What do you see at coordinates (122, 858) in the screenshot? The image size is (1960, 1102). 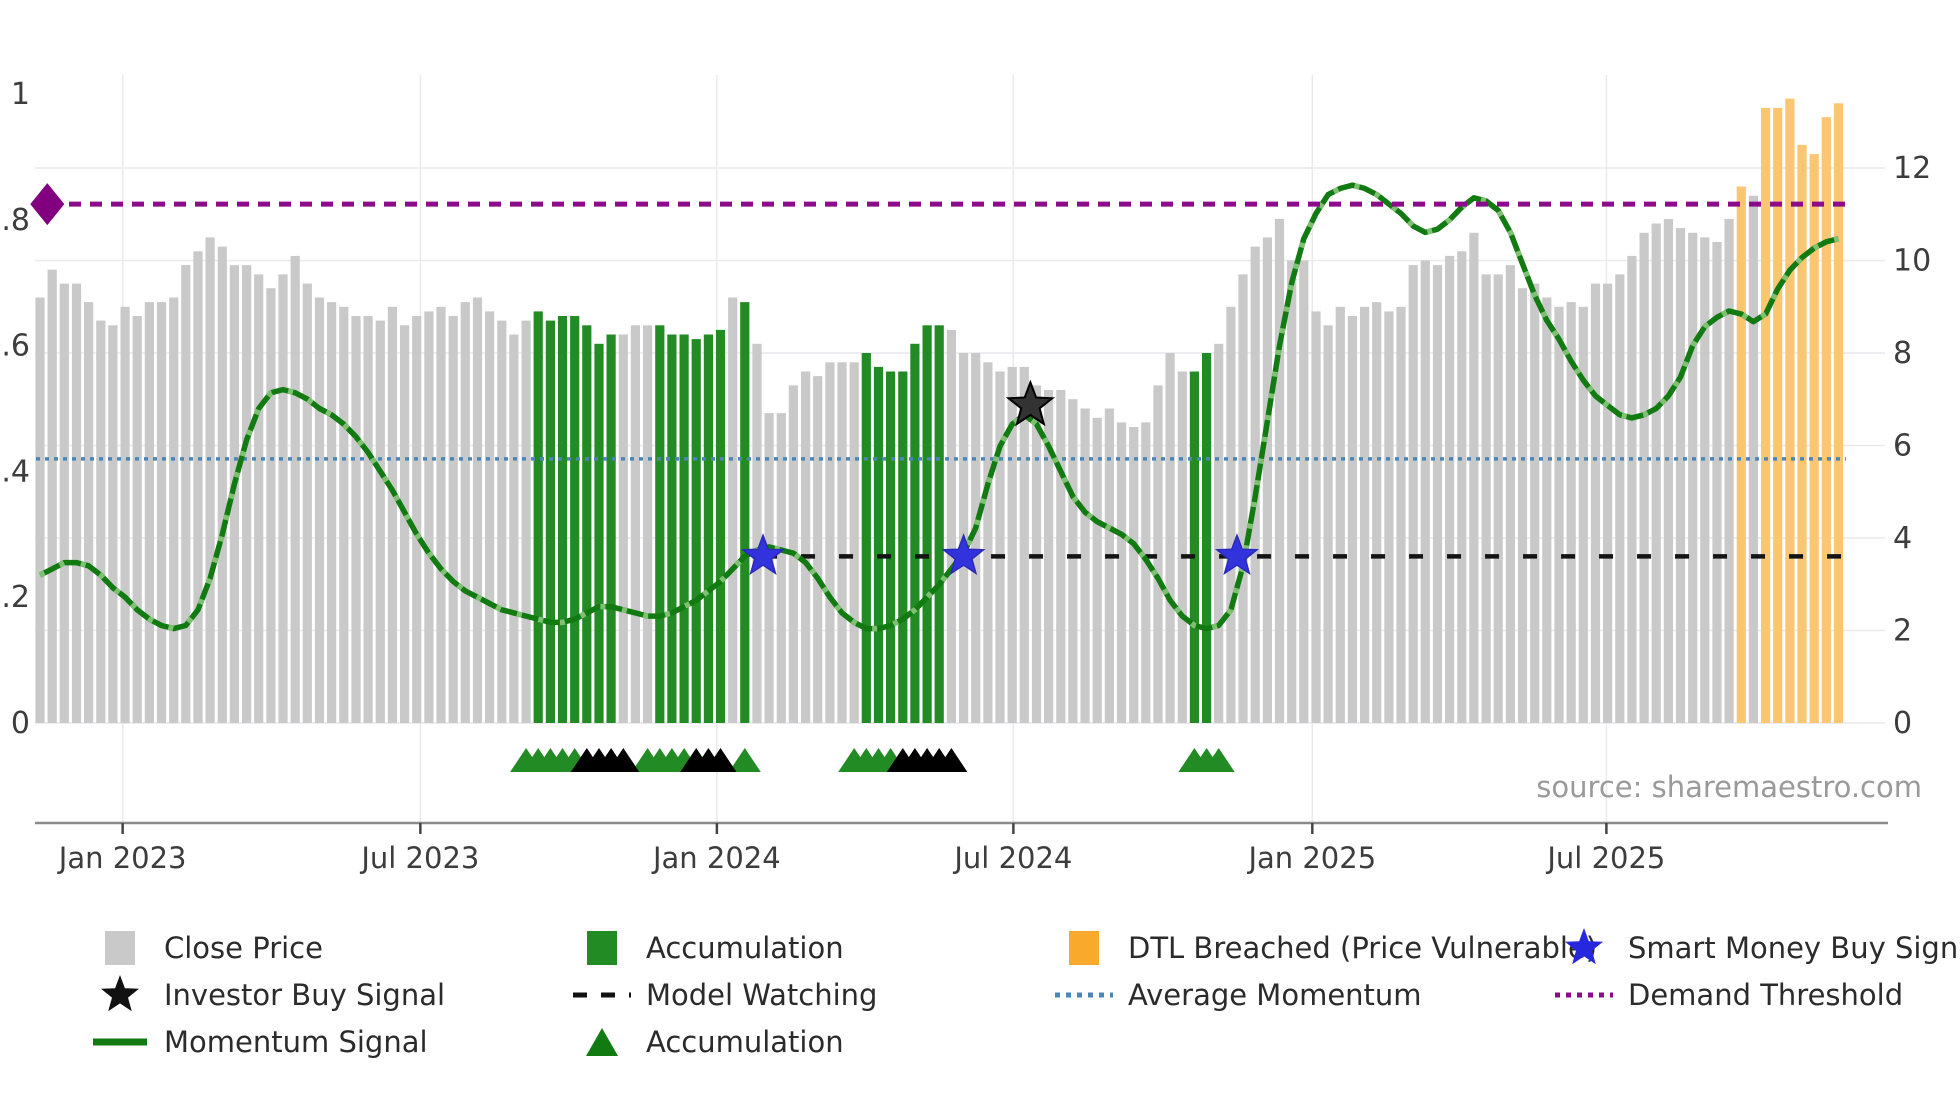 I see `x-axis-label: Jan 2023` at bounding box center [122, 858].